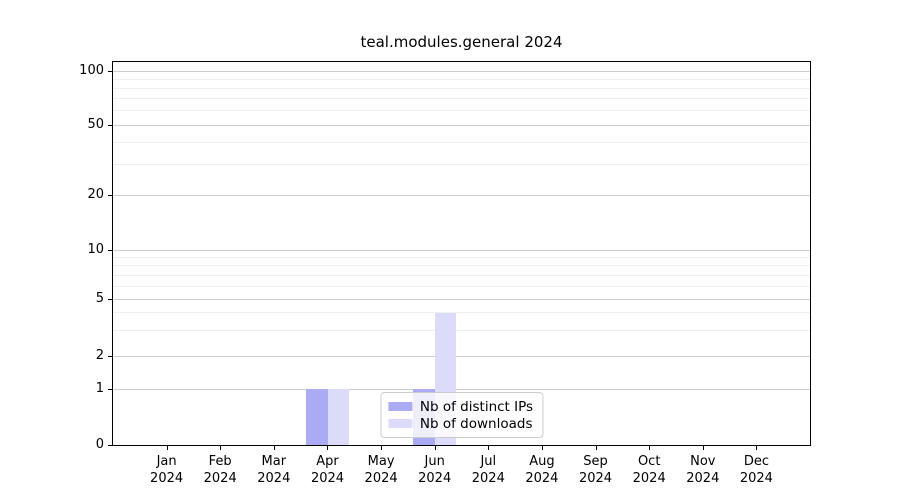 Image resolution: width=900 pixels, height=500 pixels. I want to click on x-tick-month: Feb, so click(220, 461).